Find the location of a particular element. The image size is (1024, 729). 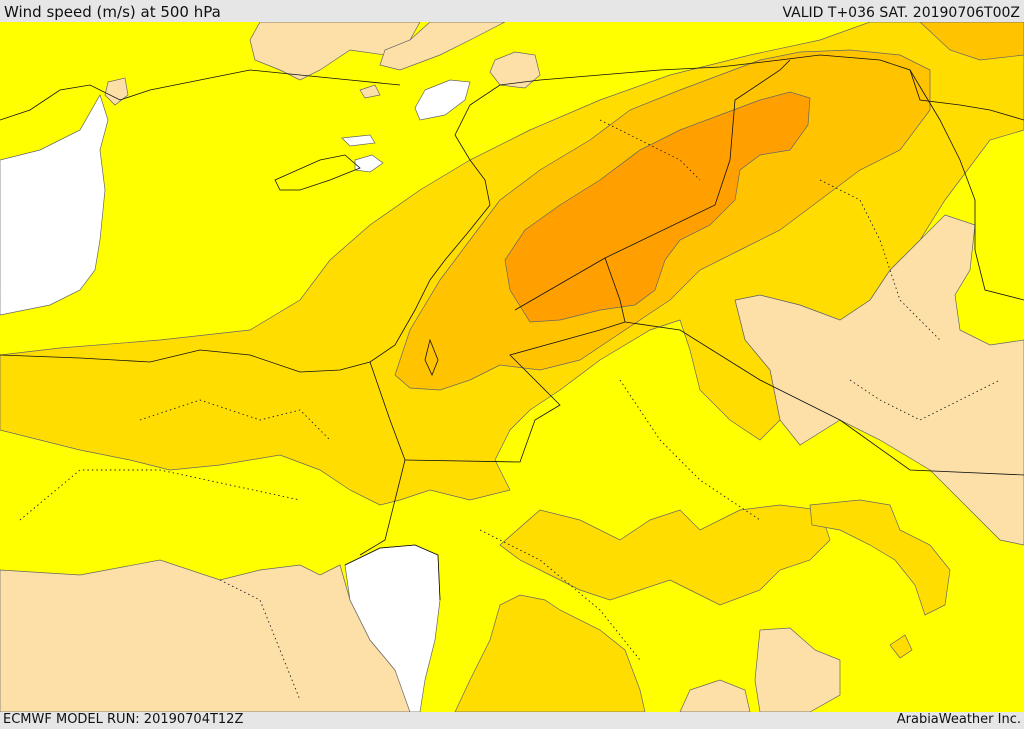

map-title: Wind speed (m/s) at 500 hPa is located at coordinates (112, 12).